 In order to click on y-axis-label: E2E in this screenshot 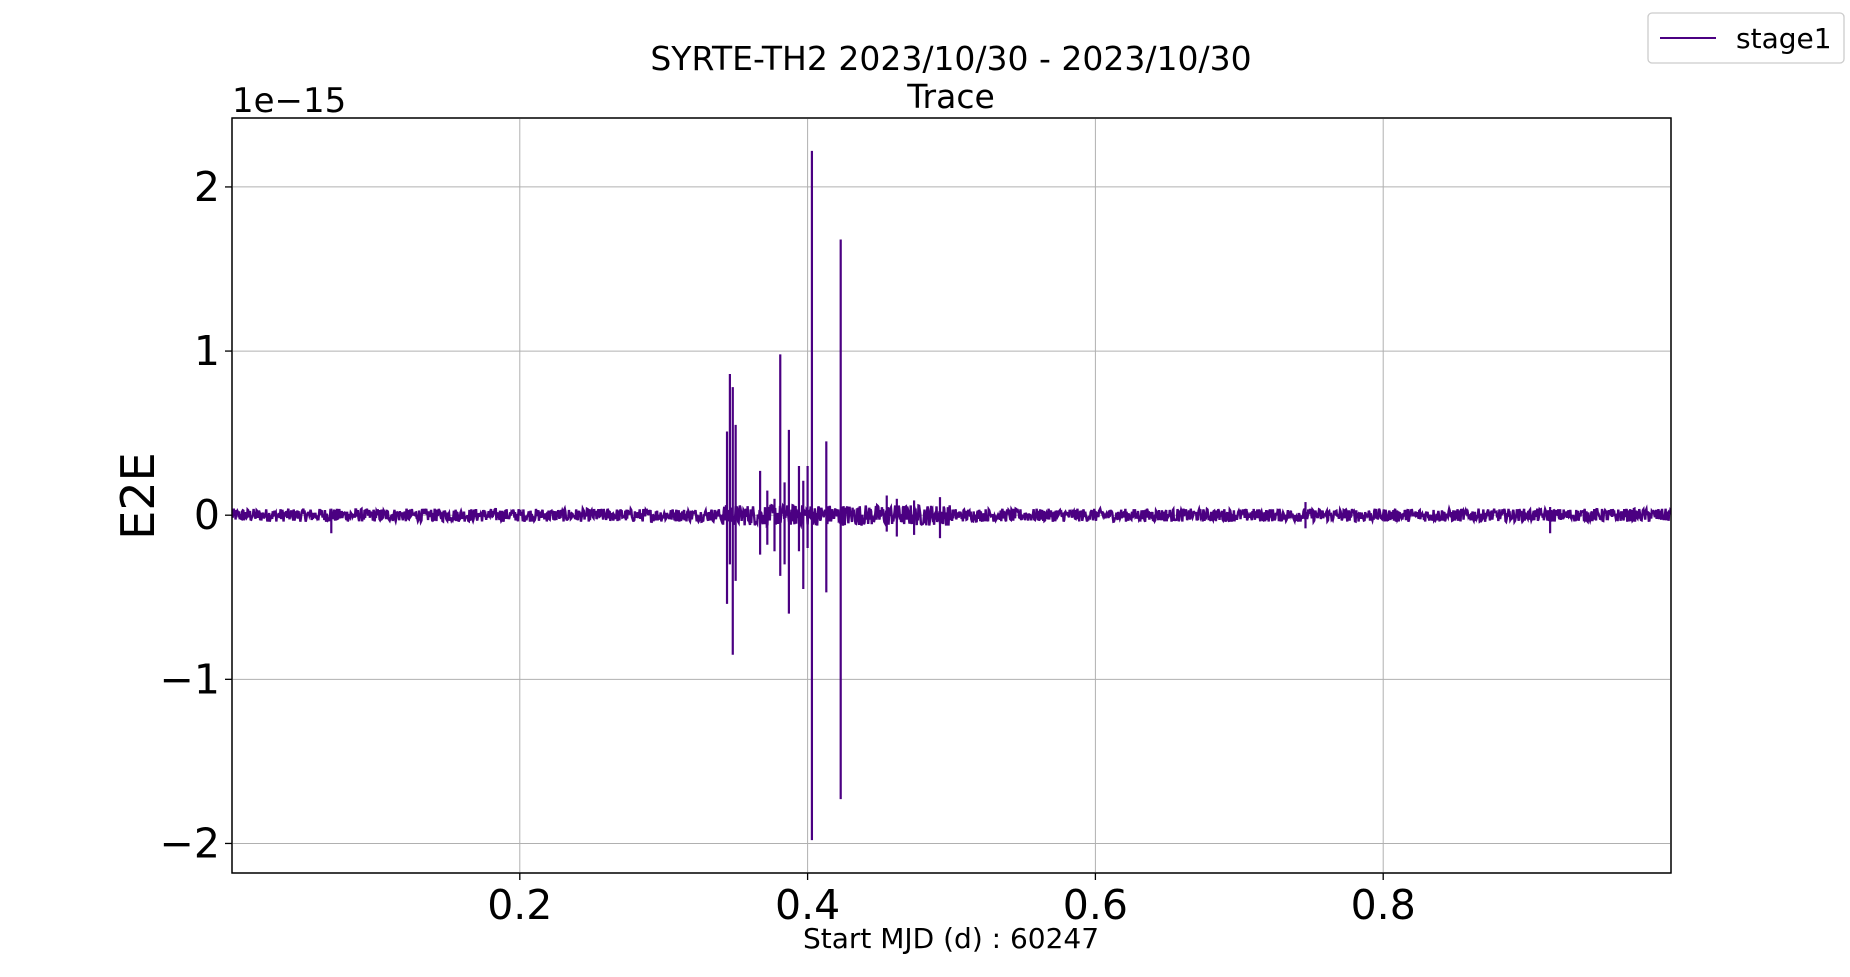, I will do `click(138, 495)`.